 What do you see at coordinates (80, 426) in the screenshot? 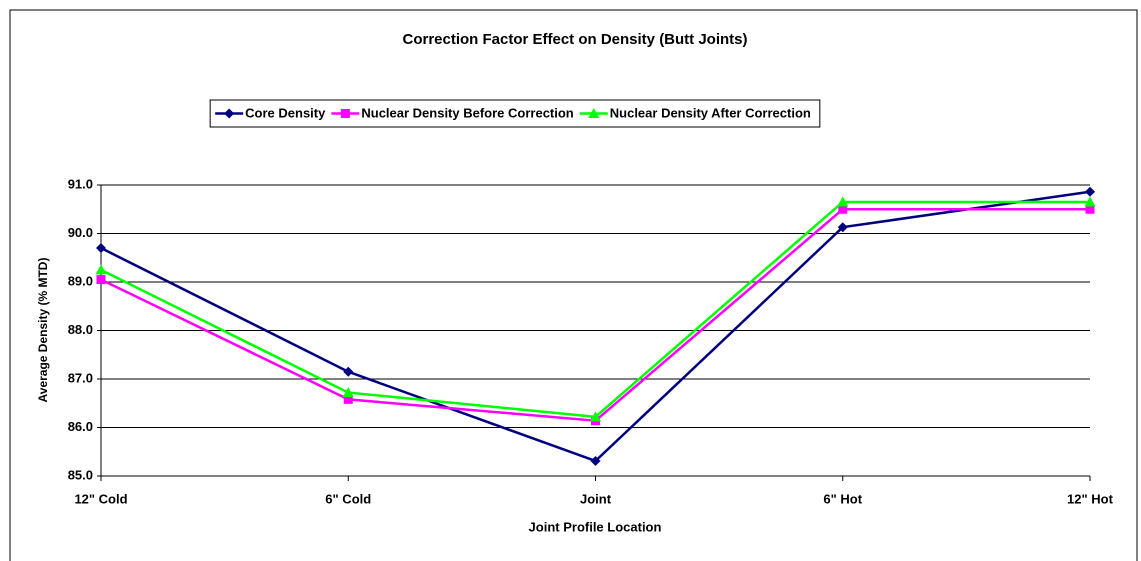
I see `y-tick-label: 86.0` at bounding box center [80, 426].